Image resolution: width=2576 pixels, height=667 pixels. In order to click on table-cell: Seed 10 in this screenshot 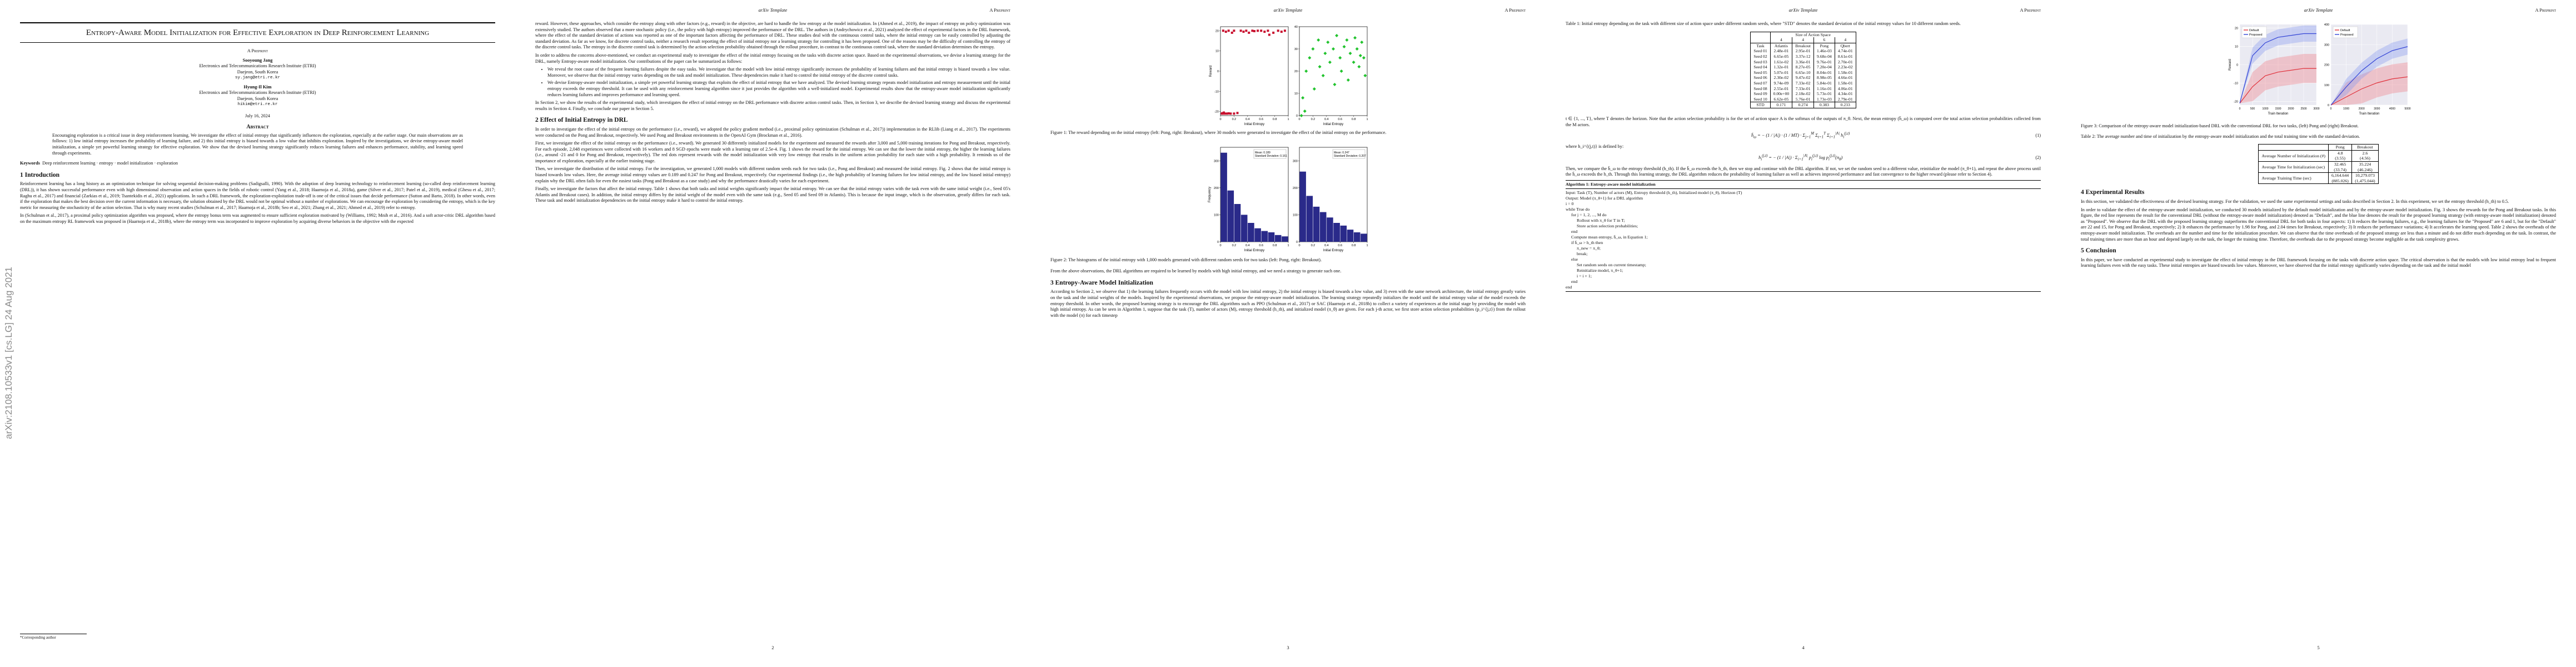, I will do `click(1760, 99)`.